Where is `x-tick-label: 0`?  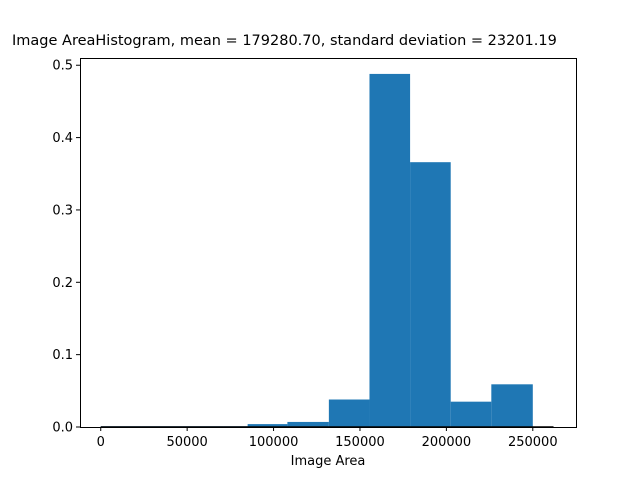 x-tick-label: 0 is located at coordinates (101, 442).